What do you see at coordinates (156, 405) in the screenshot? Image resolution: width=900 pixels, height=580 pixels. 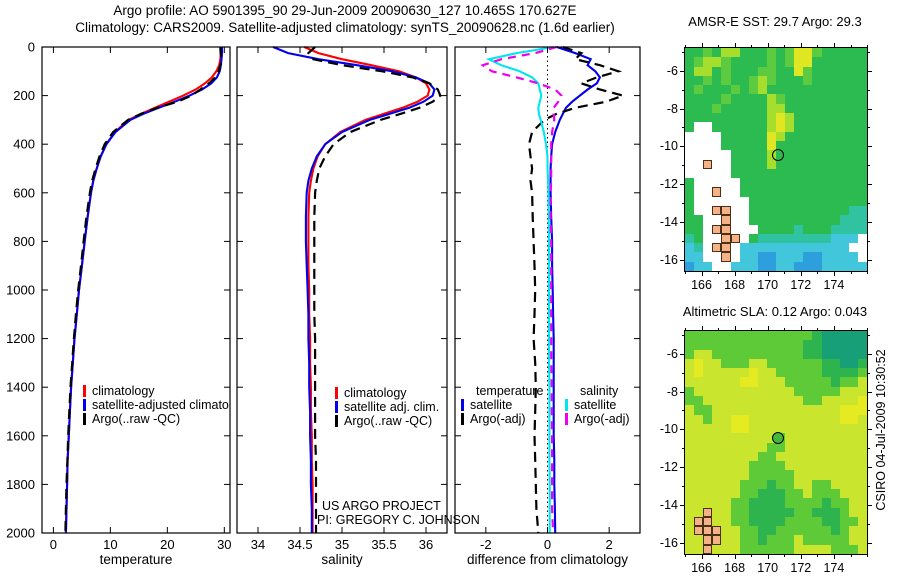 I see `legend-item: satellite-adjusted climatology` at bounding box center [156, 405].